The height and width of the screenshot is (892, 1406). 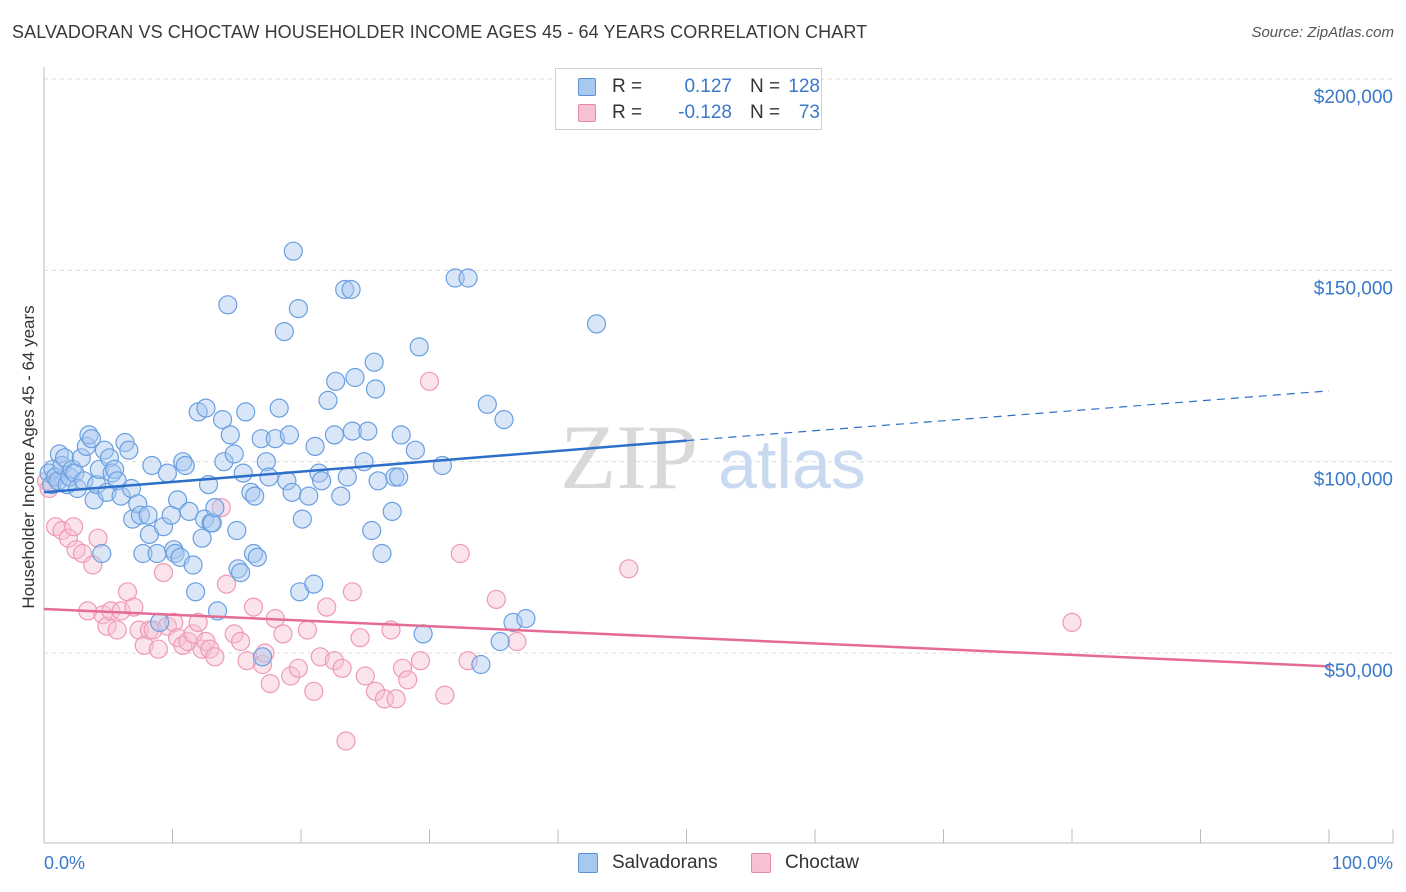 What do you see at coordinates (1353, 288) in the screenshot?
I see `y-tick-label: $150,000` at bounding box center [1353, 288].